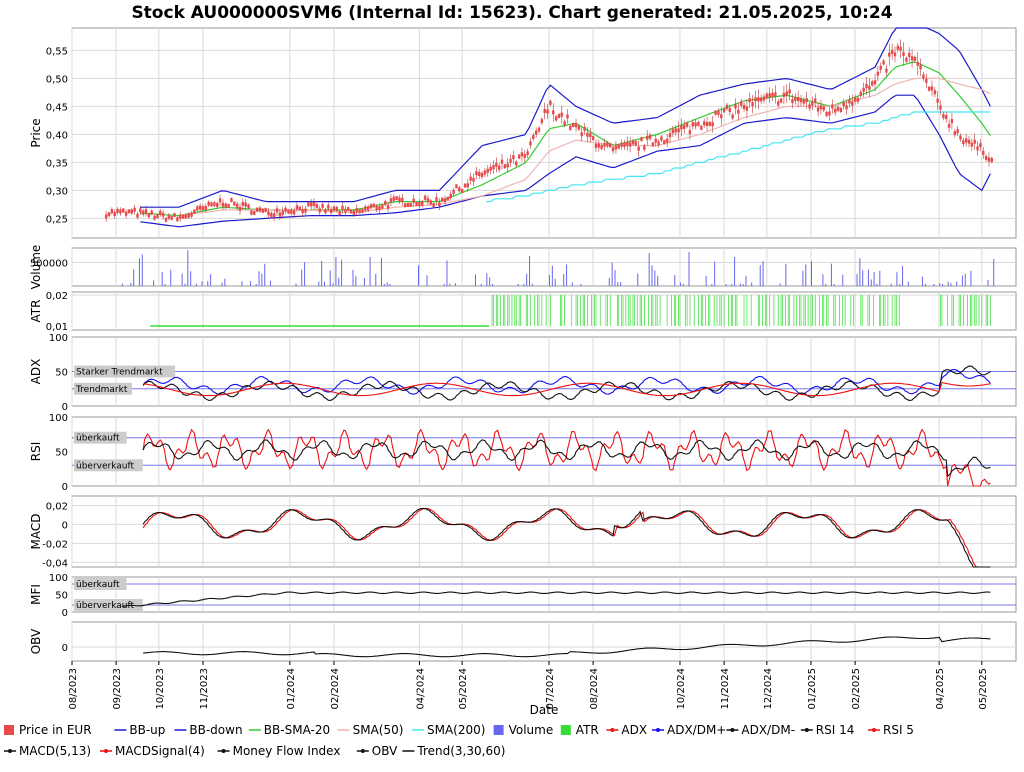 This screenshot has height=772, width=1024. What do you see at coordinates (291, 689) in the screenshot?
I see `xtick-label: 01/2024` at bounding box center [291, 689].